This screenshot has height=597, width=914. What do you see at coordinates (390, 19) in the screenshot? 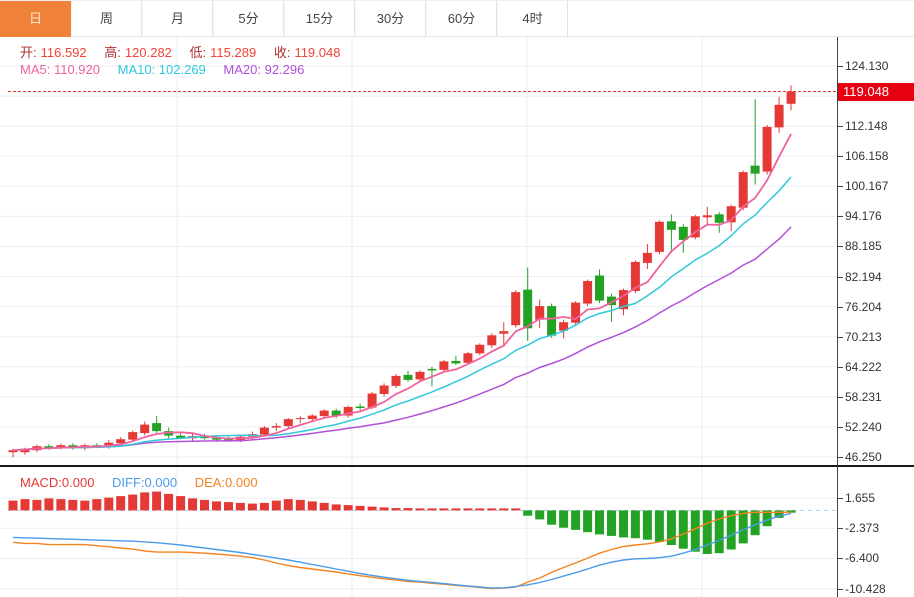
I see `tab-30min: 30分` at bounding box center [390, 19].